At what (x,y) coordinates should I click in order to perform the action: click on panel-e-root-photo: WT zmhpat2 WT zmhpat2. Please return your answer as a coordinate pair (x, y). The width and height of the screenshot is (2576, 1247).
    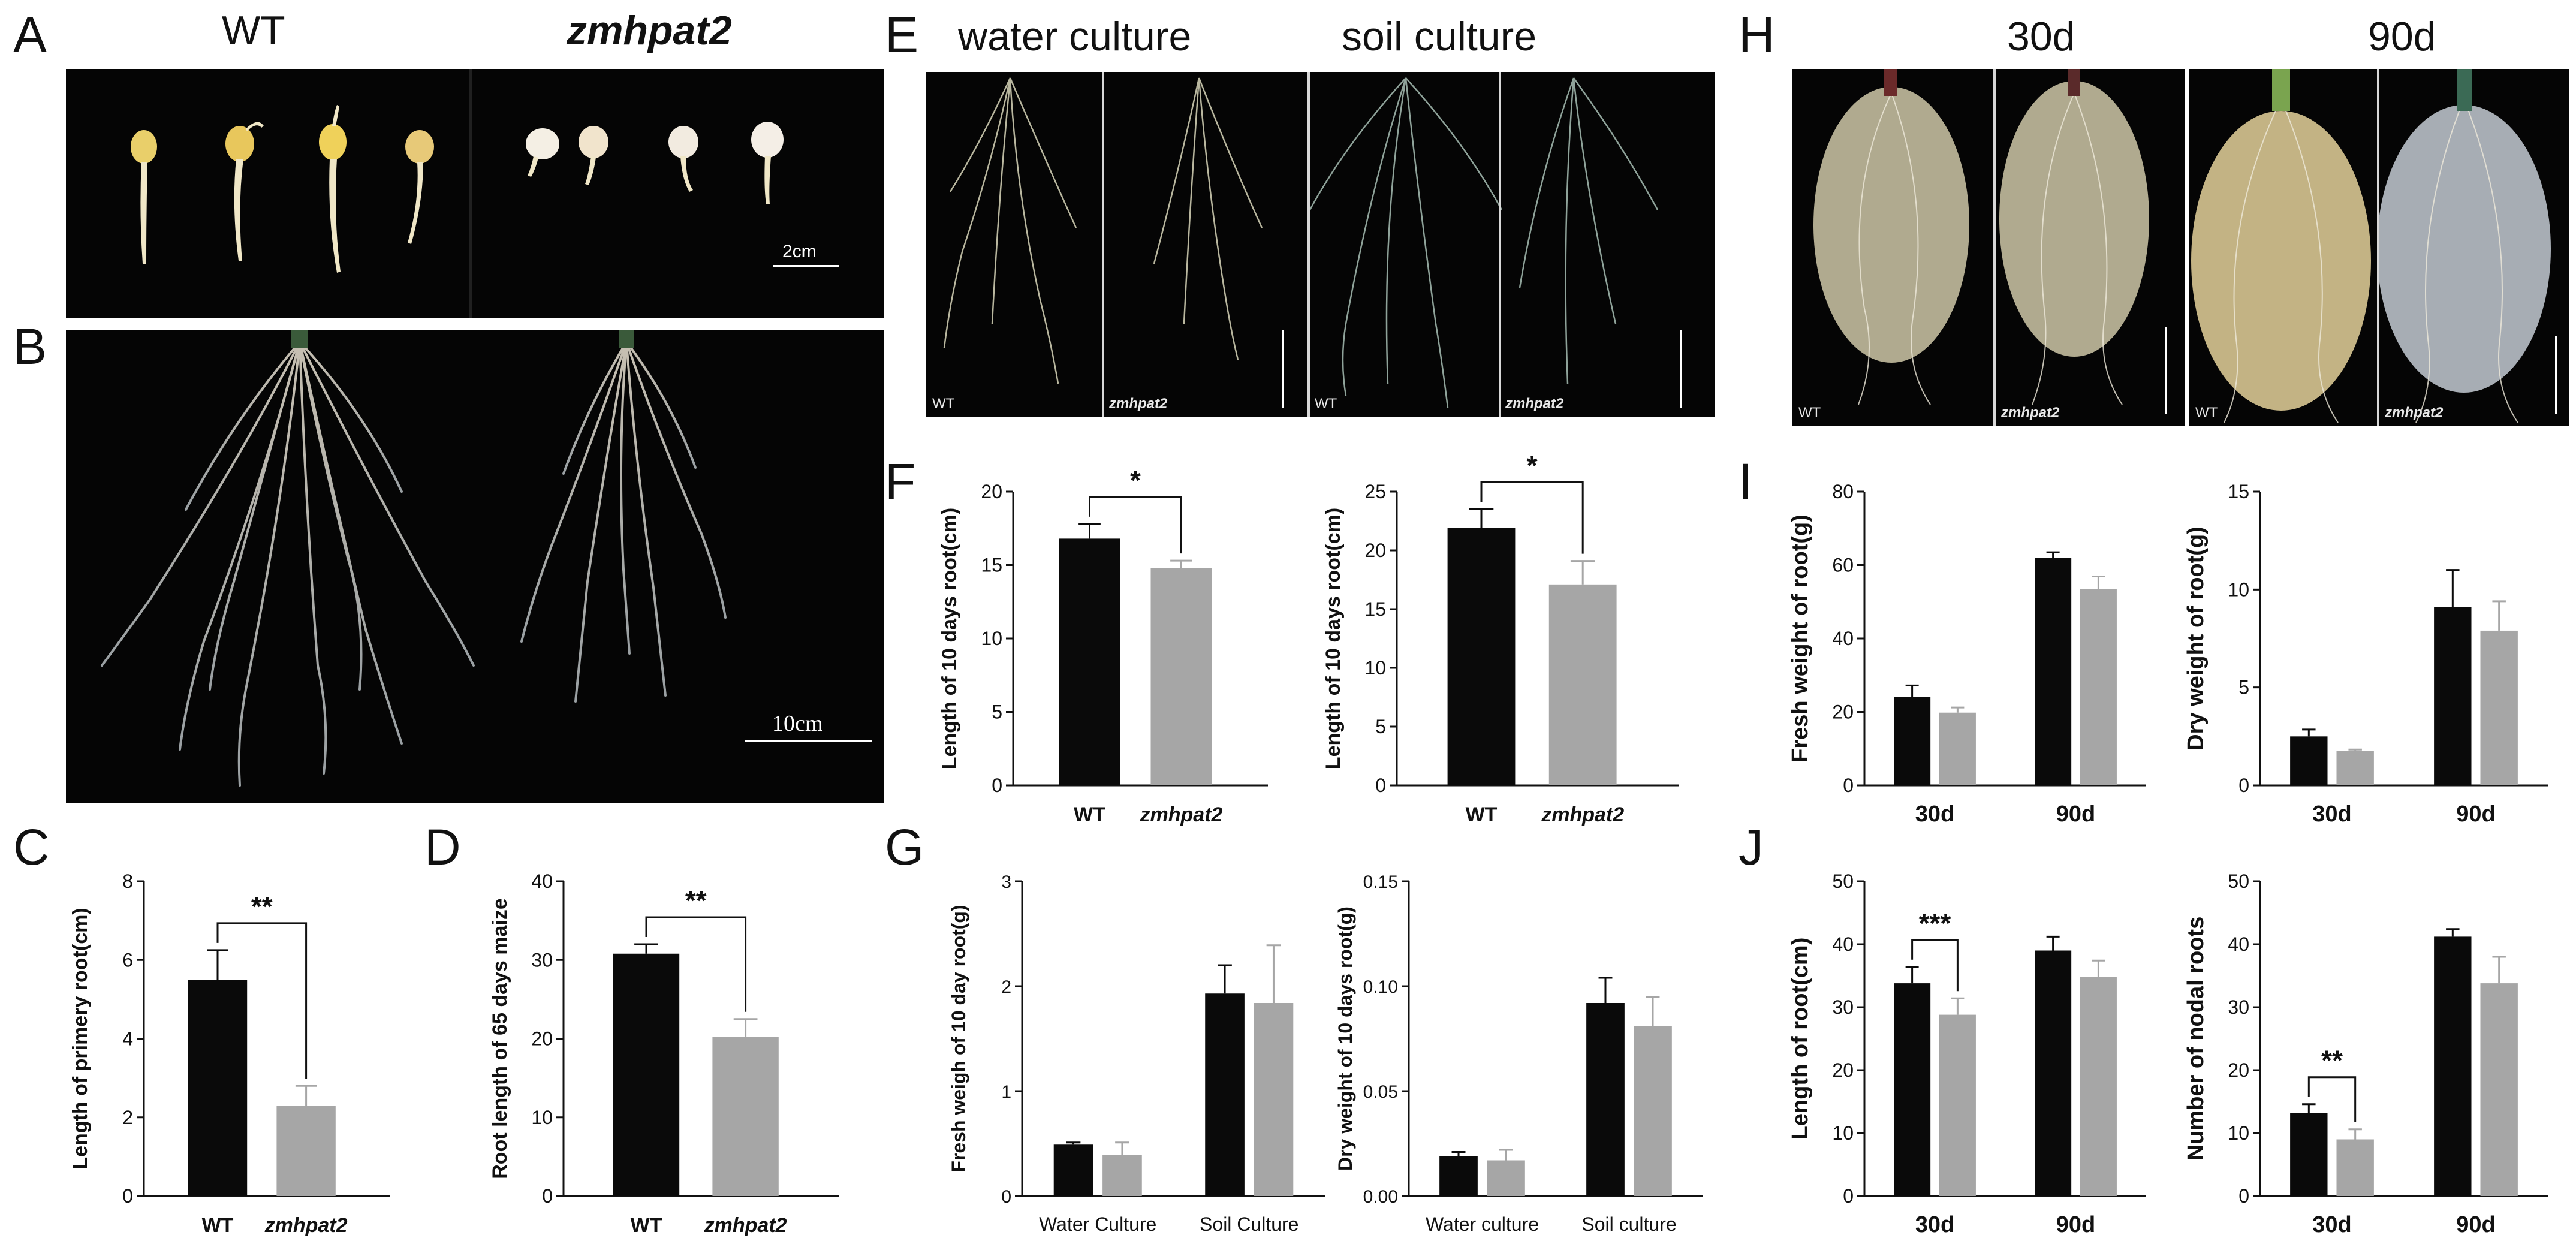
    Looking at the image, I should click on (1321, 244).